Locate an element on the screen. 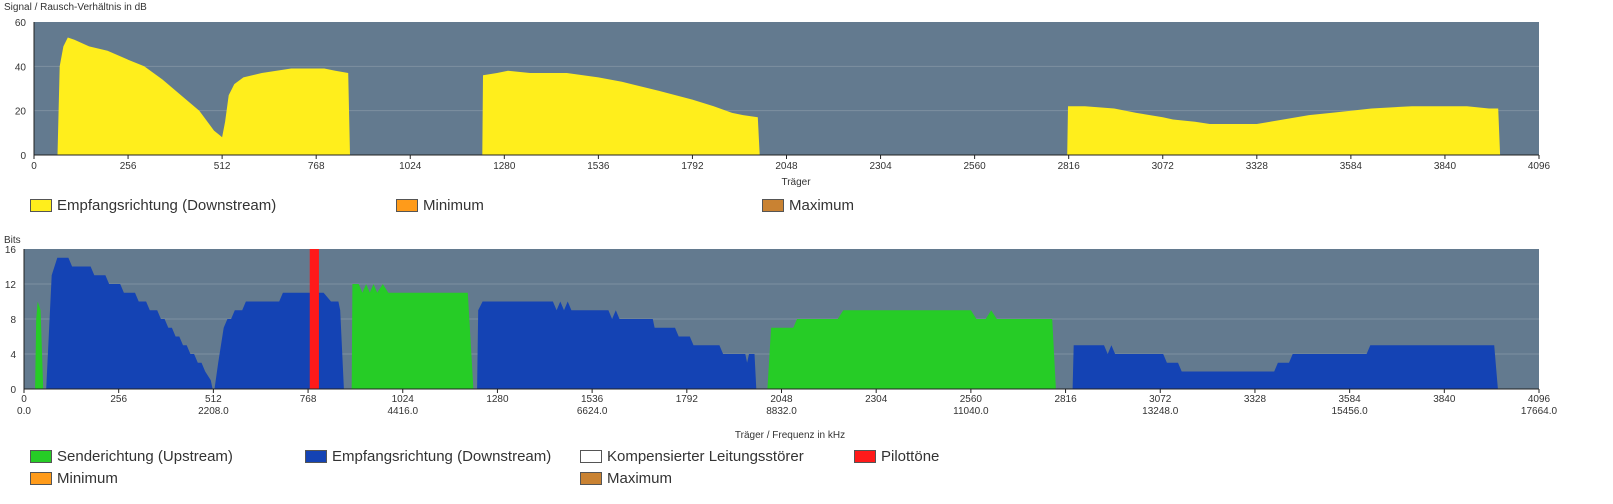 The height and width of the screenshot is (504, 1613). snr-xtick-label: 3328 is located at coordinates (1257, 166).